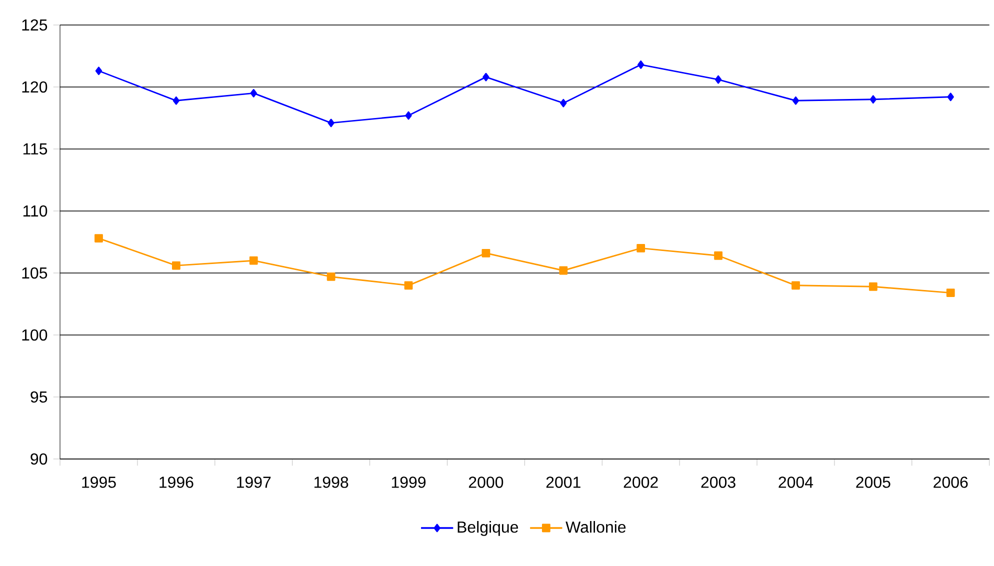 This screenshot has height=566, width=994. What do you see at coordinates (409, 482) in the screenshot?
I see `x-tick-label: 1999` at bounding box center [409, 482].